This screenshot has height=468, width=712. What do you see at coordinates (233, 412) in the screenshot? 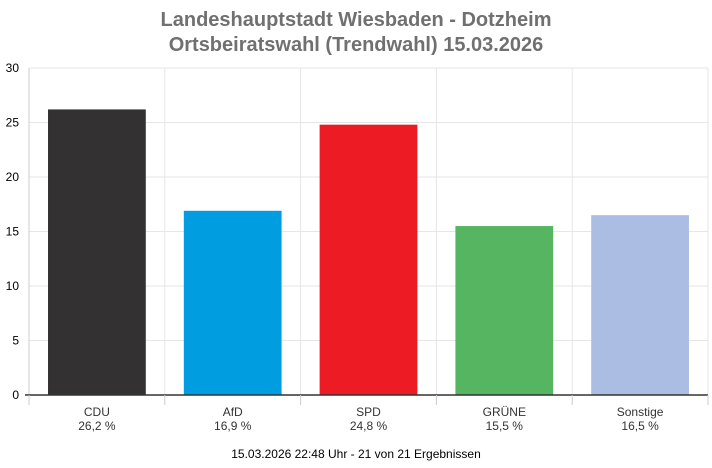
I see `x-tick-label: AfD` at bounding box center [233, 412].